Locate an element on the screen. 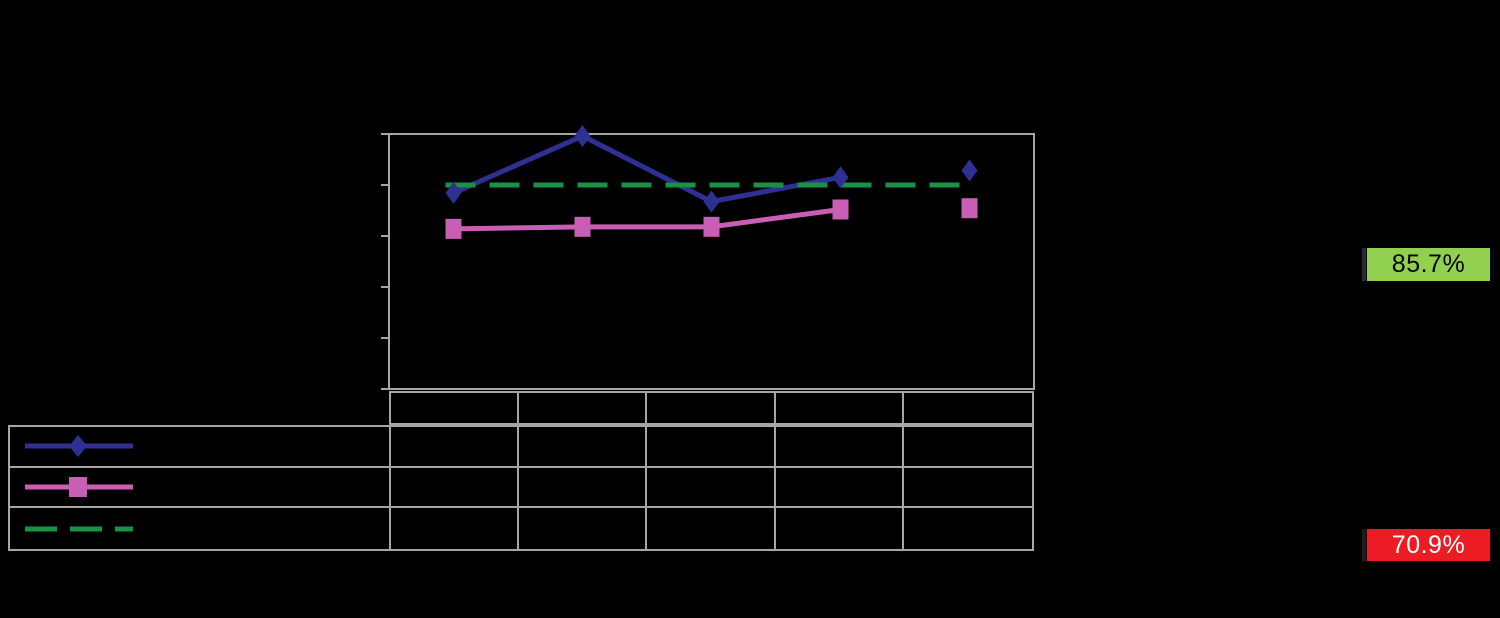 Image resolution: width=1500 pixels, height=618 pixels. table-header-row is located at coordinates (711, 408).